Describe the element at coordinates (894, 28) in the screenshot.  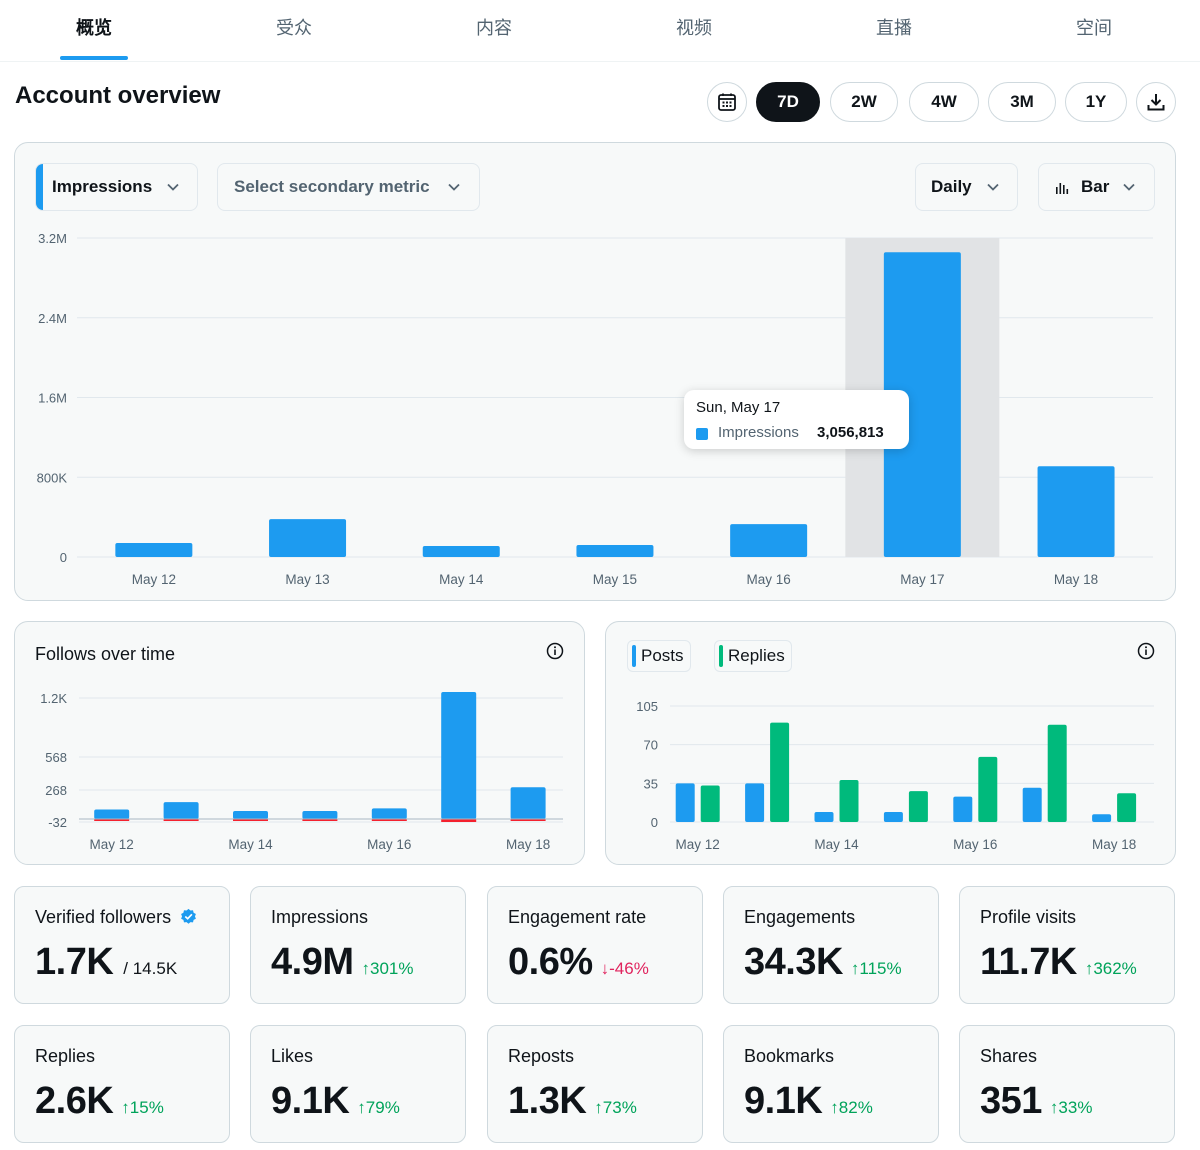
I see `tab-live: 直播` at that location.